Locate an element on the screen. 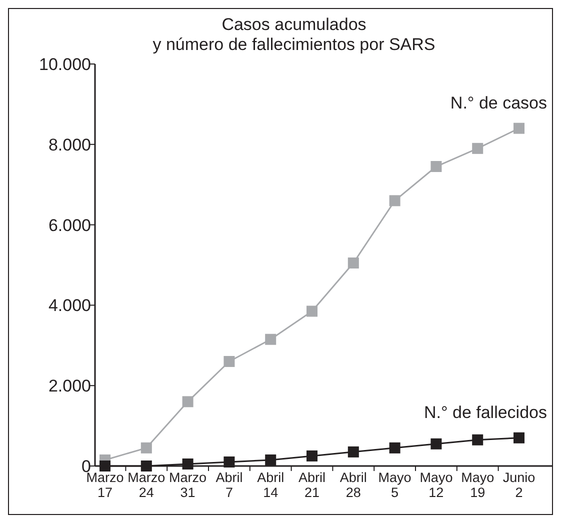  y-tick-label: 4.000 is located at coordinates (69, 306).